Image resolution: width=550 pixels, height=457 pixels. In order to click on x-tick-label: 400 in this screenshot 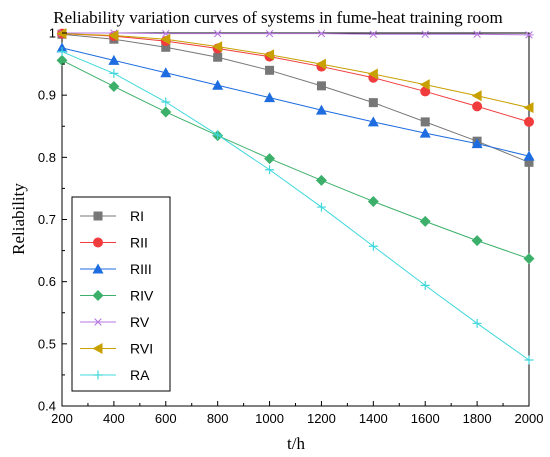, I will do `click(114, 418)`.